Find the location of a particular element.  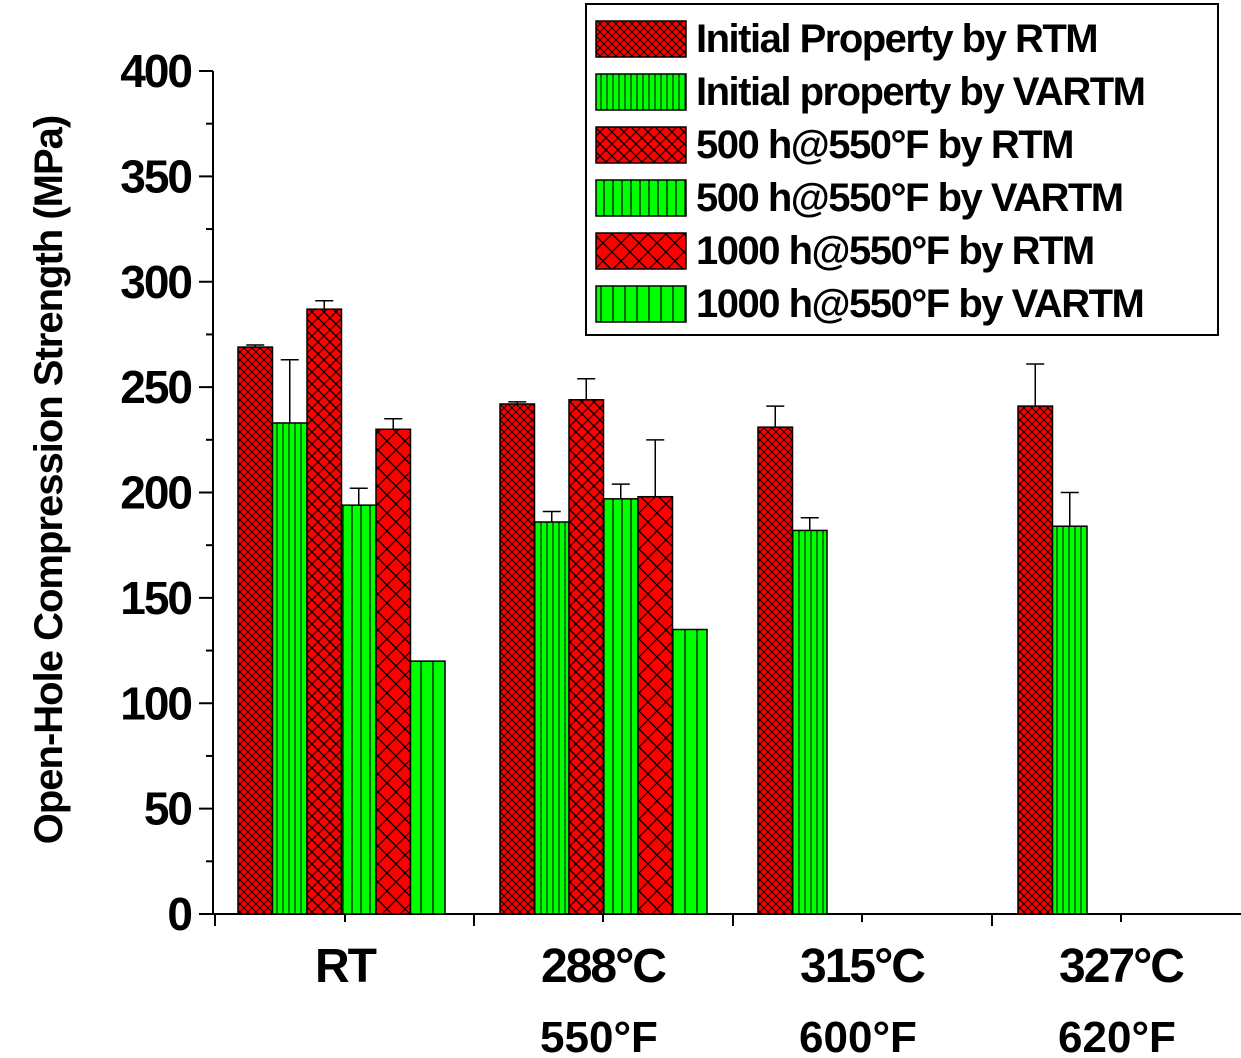

x-category-label: 315°C is located at coordinates (862, 966).